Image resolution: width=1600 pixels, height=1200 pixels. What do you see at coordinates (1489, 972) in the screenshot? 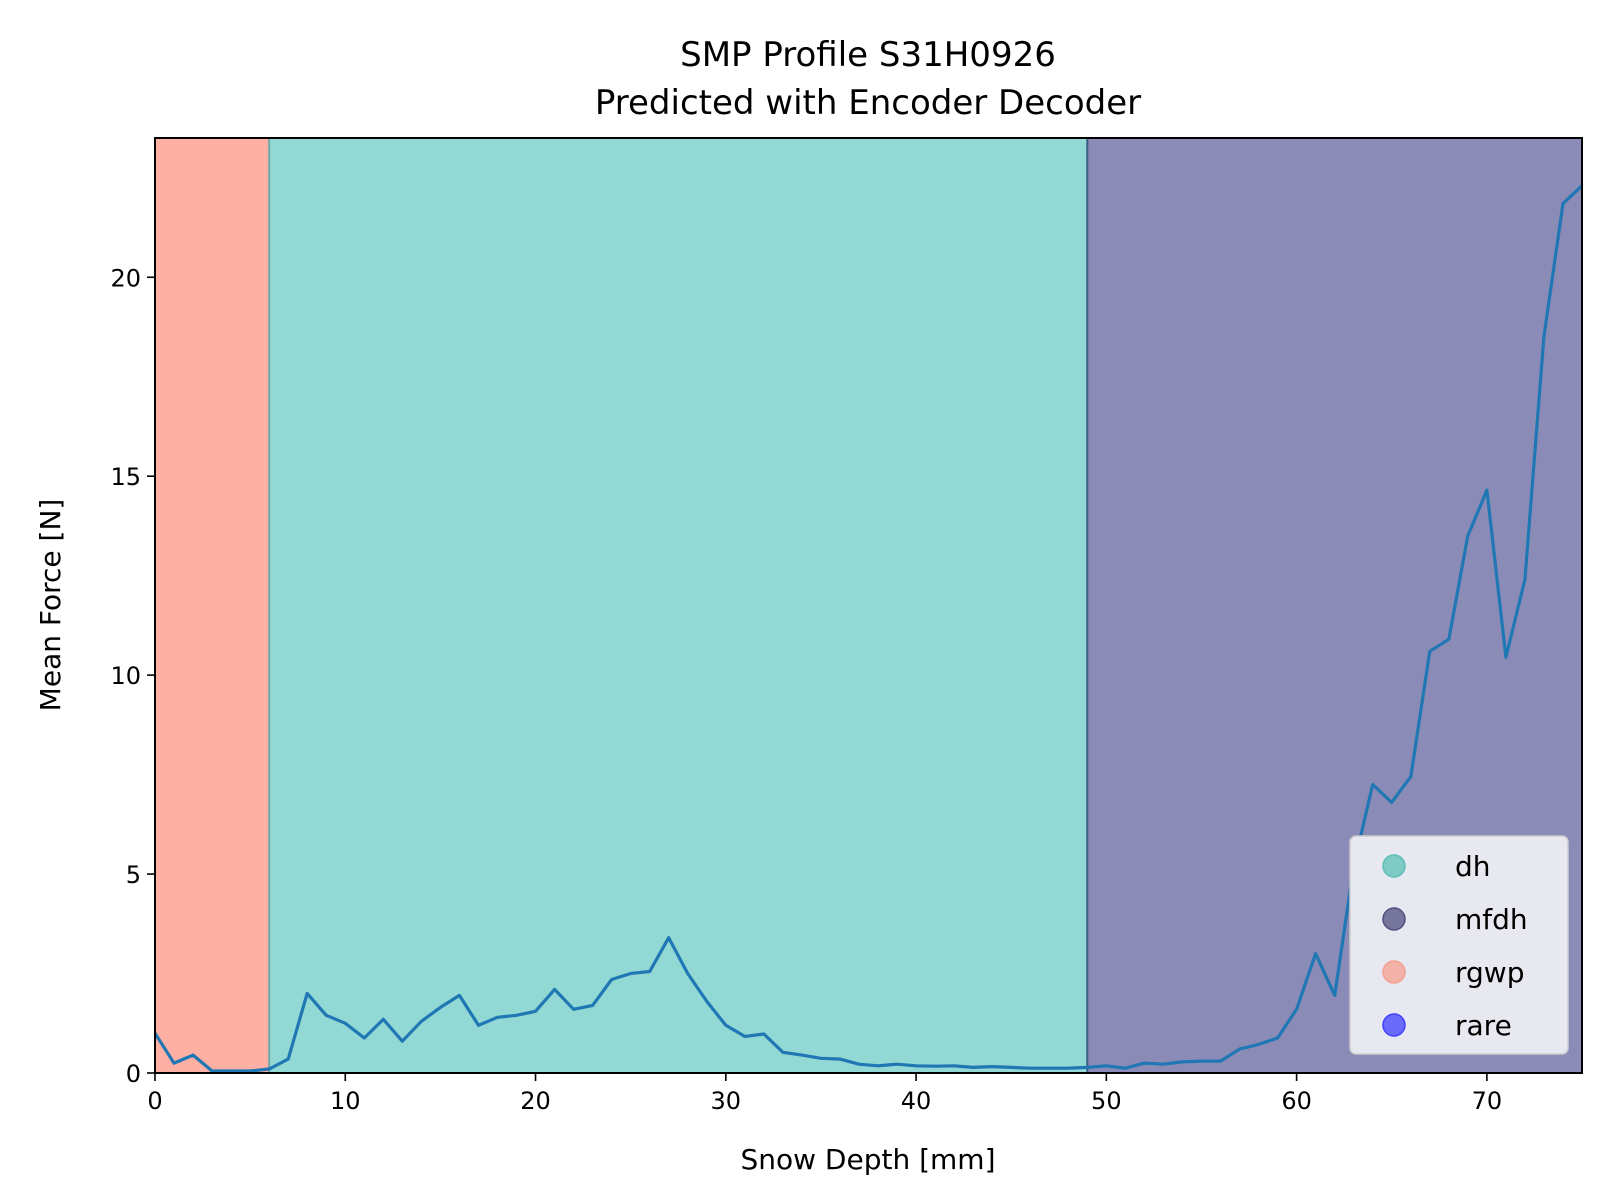
I see `legend-label-rgwp: rgwp` at bounding box center [1489, 972].